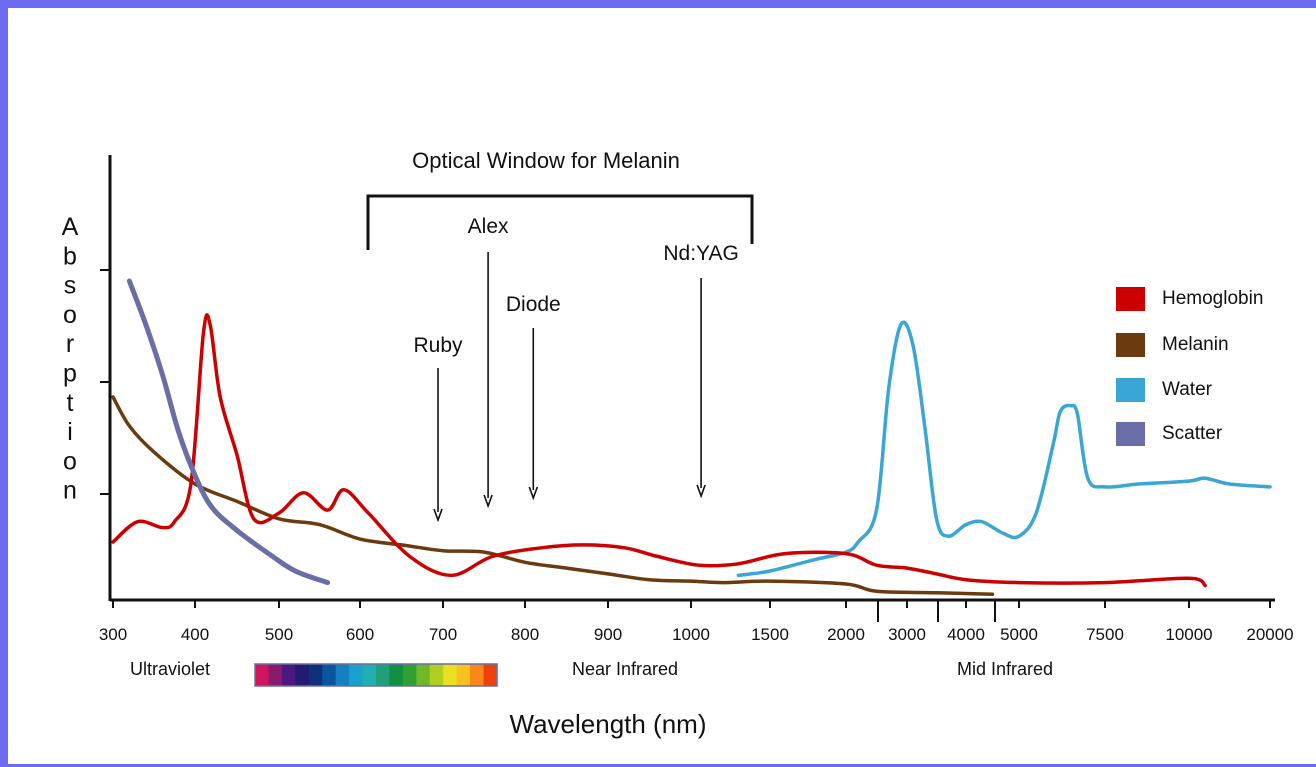 Image resolution: width=1316 pixels, height=767 pixels. What do you see at coordinates (439, 345) in the screenshot?
I see `laser-label: Ruby` at bounding box center [439, 345].